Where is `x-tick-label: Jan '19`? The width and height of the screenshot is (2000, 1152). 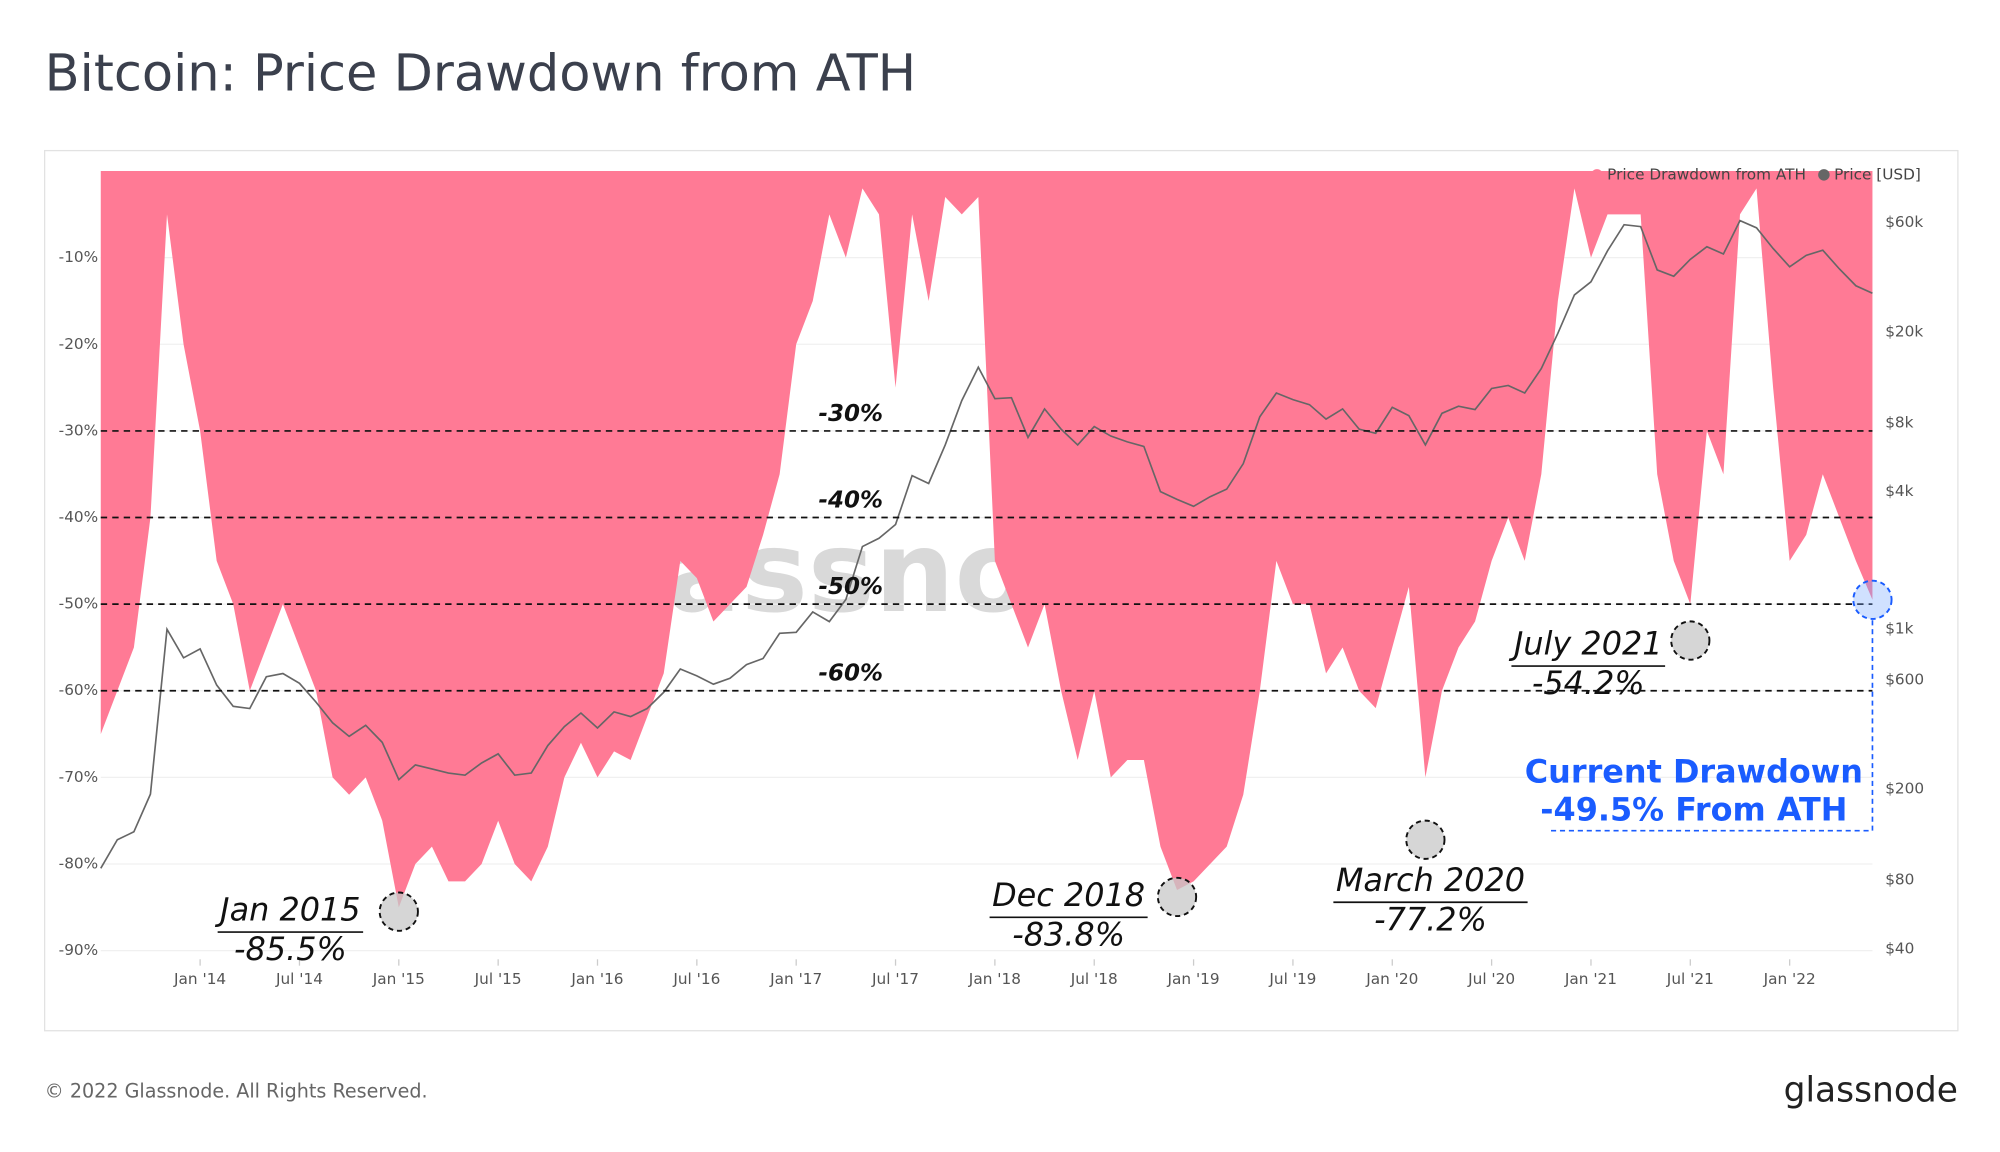
x-tick-label: Jan '19 is located at coordinates (1193, 979).